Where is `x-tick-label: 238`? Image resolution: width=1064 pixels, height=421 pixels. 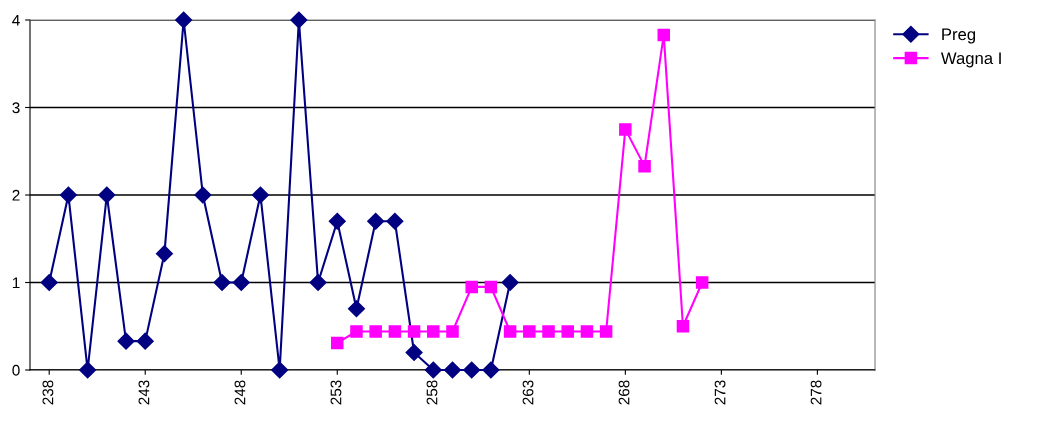 x-tick-label: 238 is located at coordinates (48, 392).